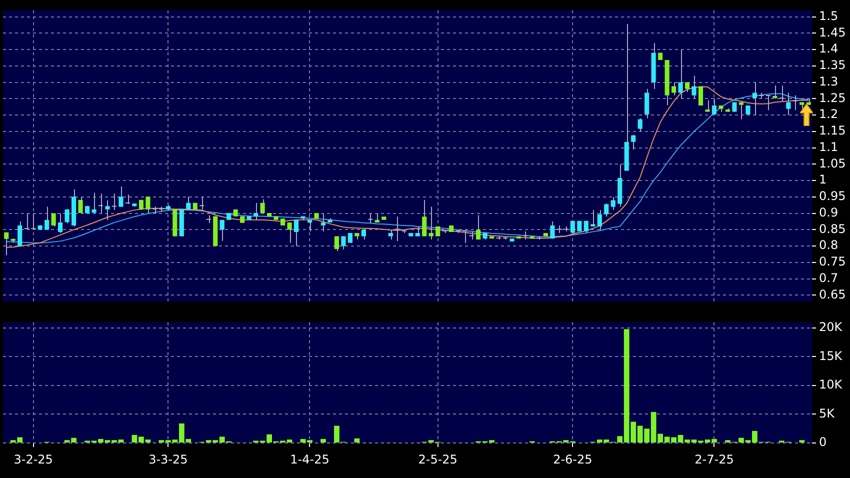 Image resolution: width=850 pixels, height=478 pixels. What do you see at coordinates (832, 261) in the screenshot?
I see `y-tick-label: 0.75` at bounding box center [832, 261].